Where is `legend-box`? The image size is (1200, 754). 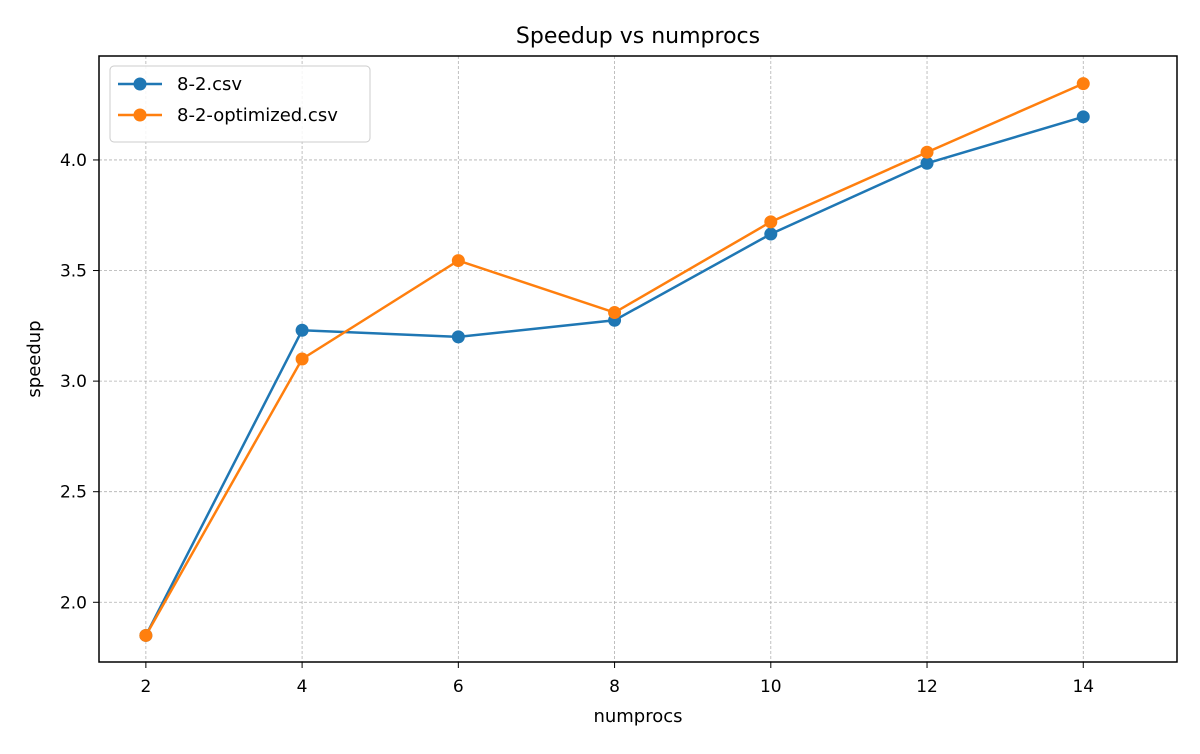
legend-box is located at coordinates (240, 104).